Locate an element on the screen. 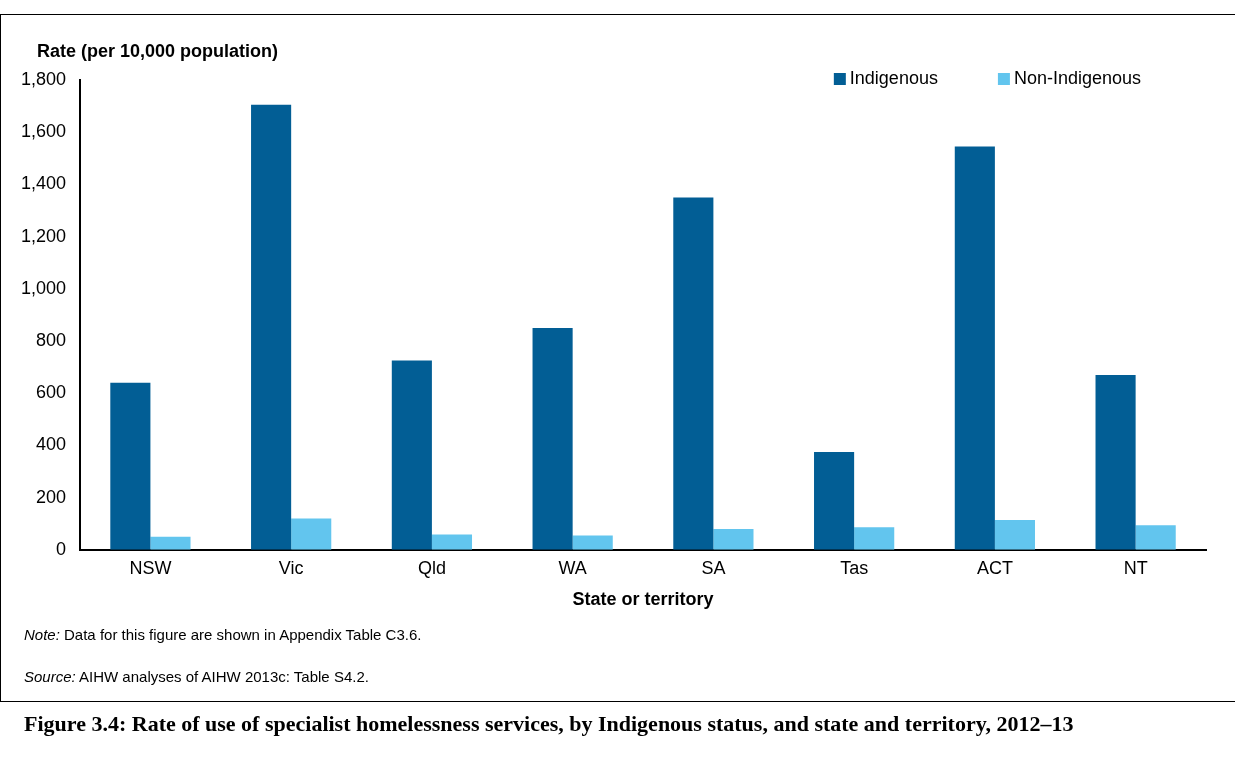  y-tick-label: 200 is located at coordinates (51, 496).